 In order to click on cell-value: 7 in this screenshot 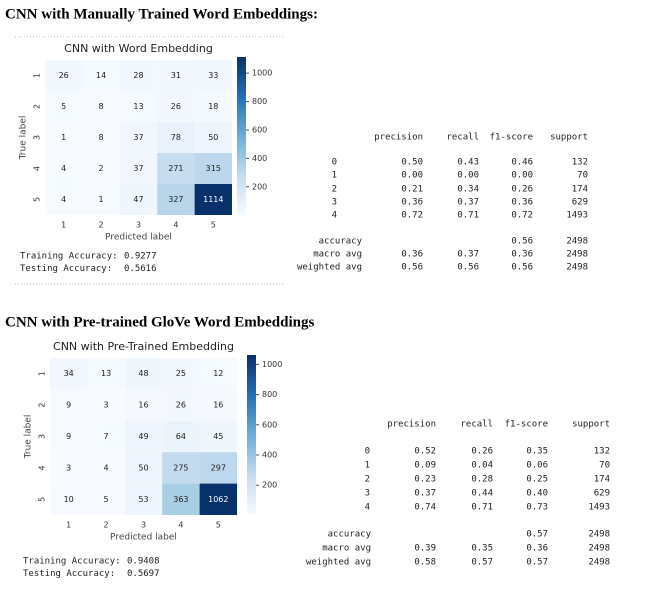, I will do `click(106, 436)`.